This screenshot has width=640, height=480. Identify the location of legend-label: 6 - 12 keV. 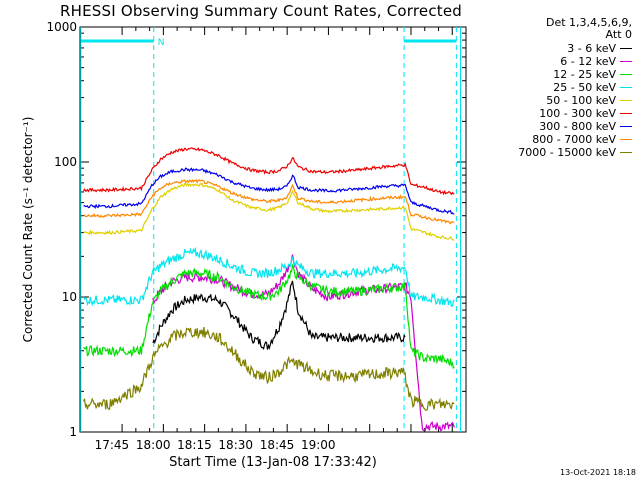
(588, 61).